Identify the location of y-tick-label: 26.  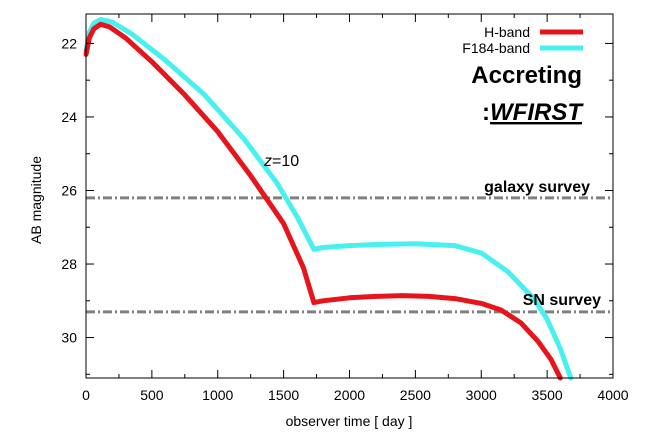
(69, 190).